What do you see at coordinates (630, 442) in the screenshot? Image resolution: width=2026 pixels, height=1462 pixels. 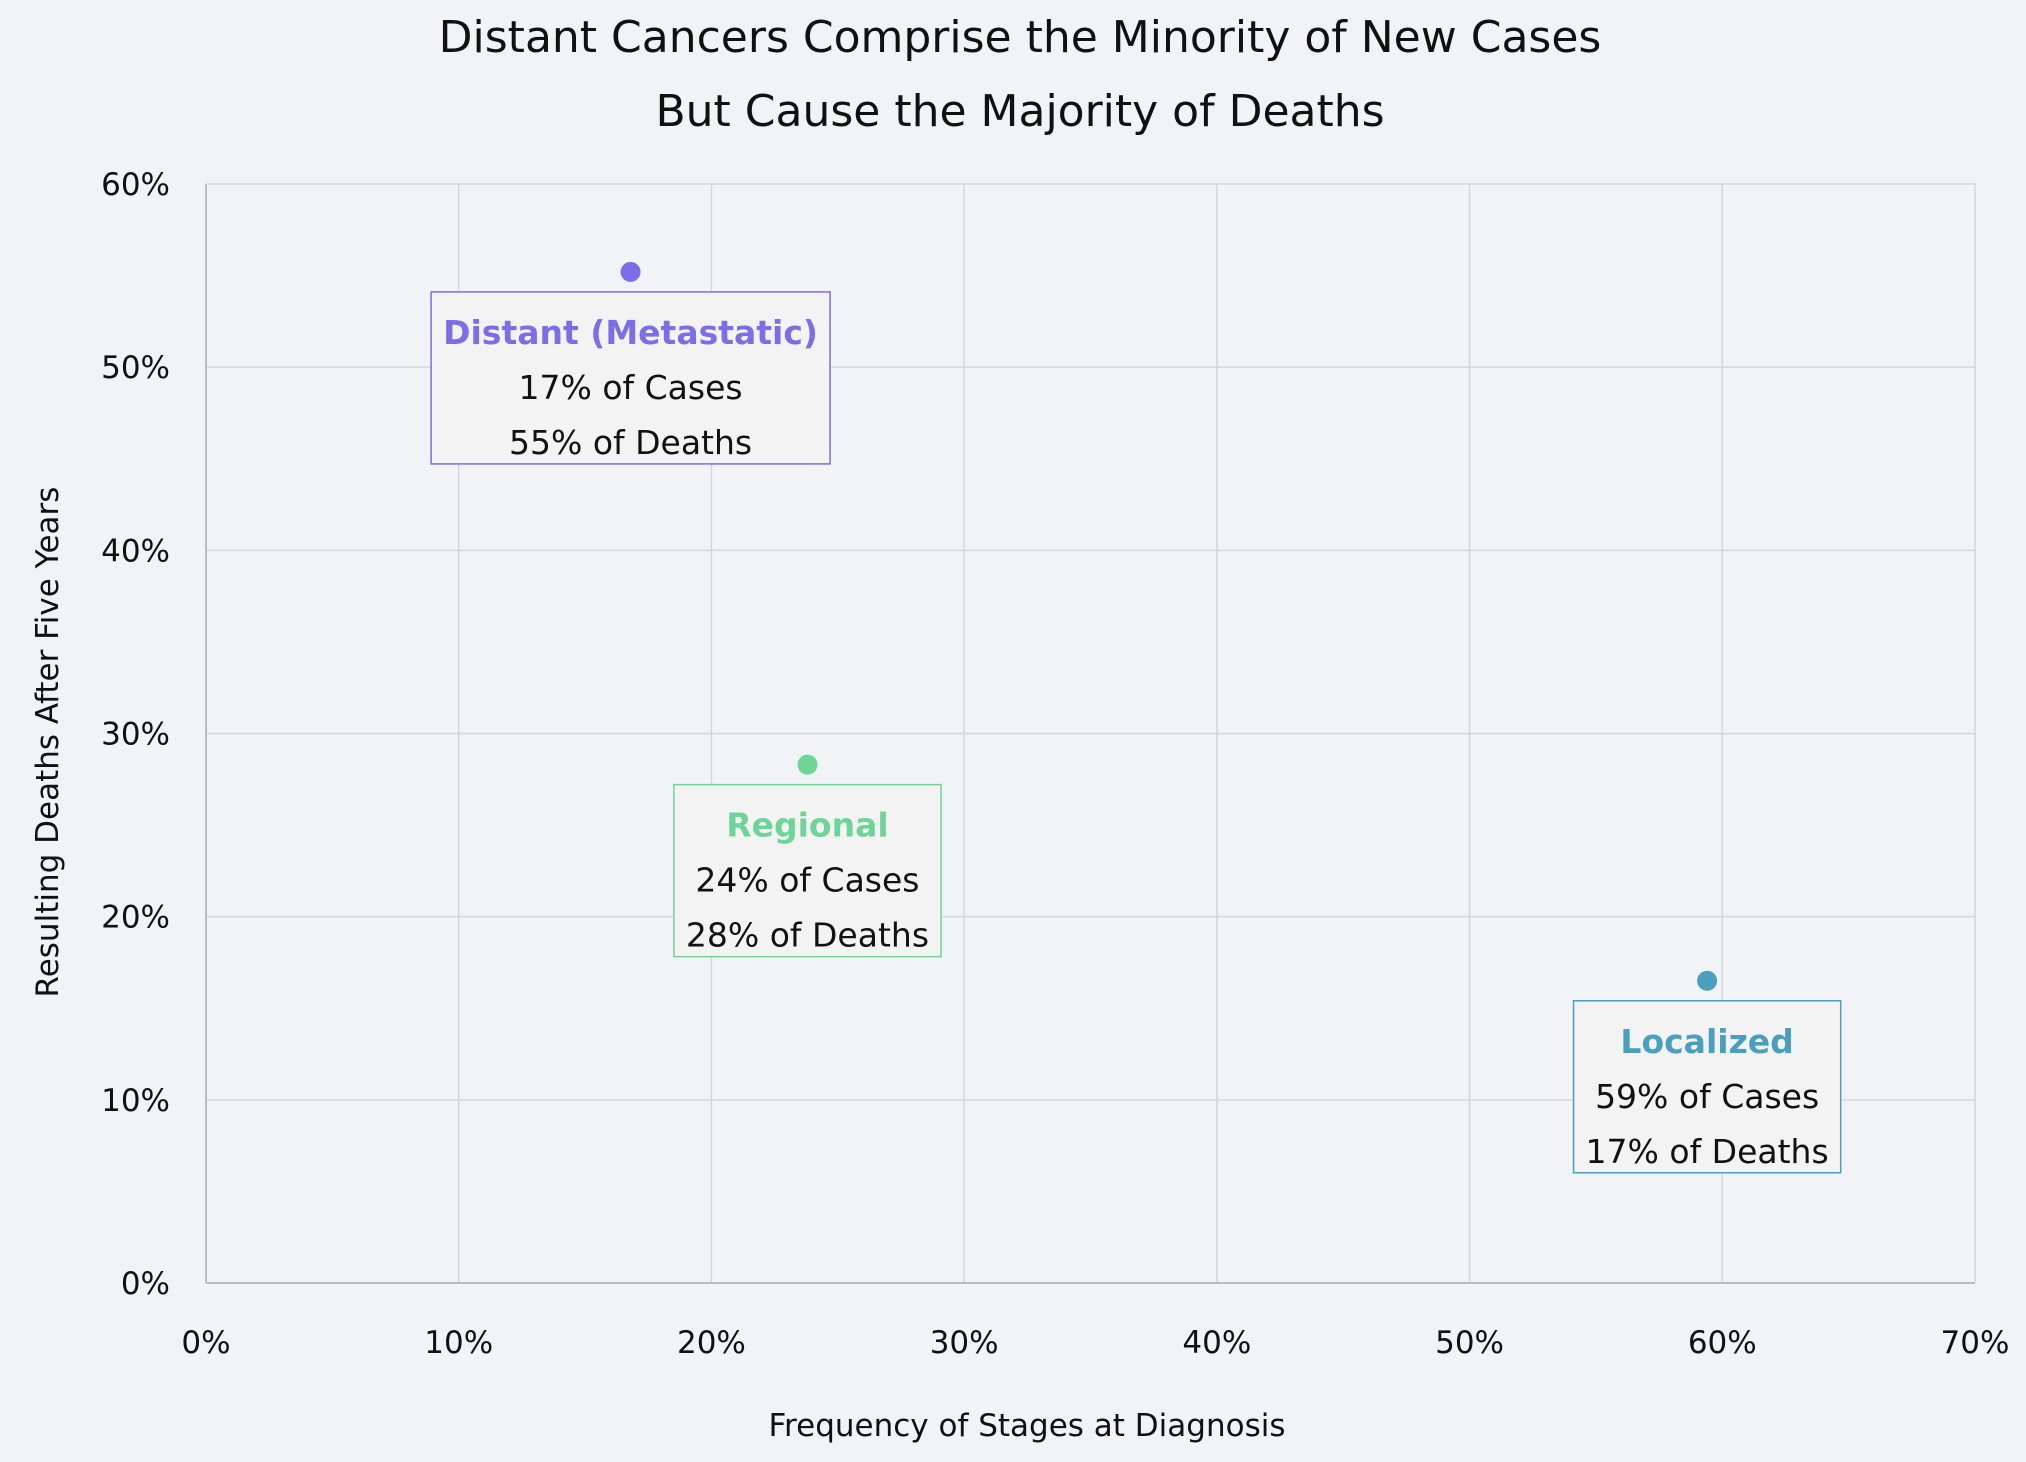 I see `annotation-deaths: 55% of Deaths` at bounding box center [630, 442].